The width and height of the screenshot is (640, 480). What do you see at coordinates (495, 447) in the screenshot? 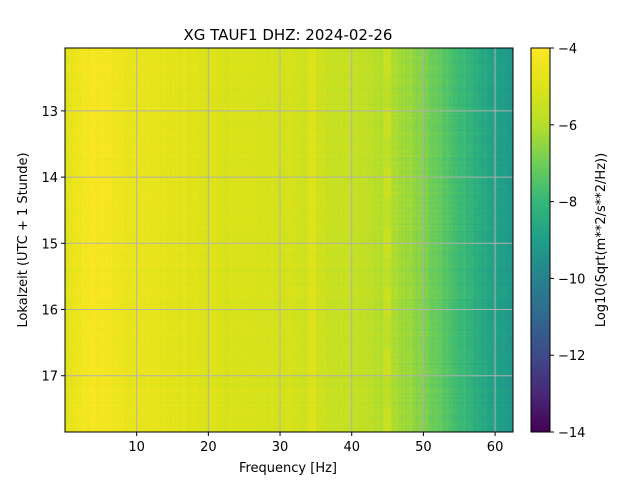
I see `x-tick-label: 60` at bounding box center [495, 447].